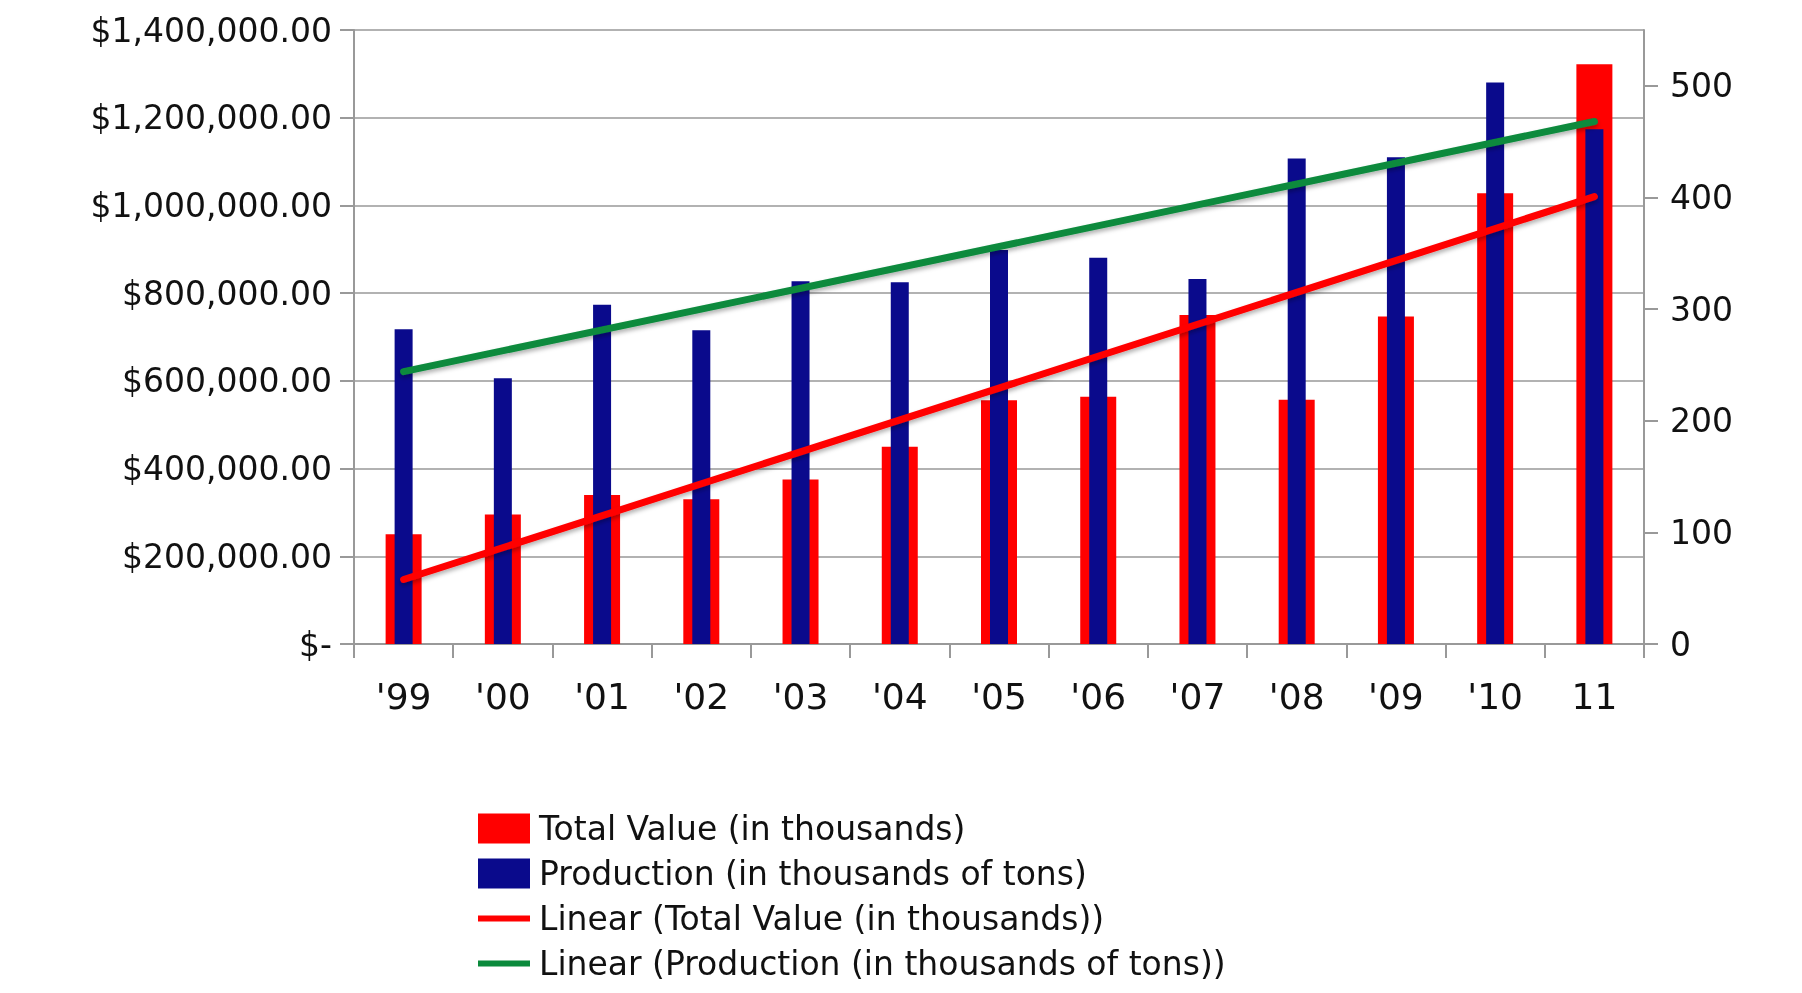 Image resolution: width=1802 pixels, height=993 pixels. Describe the element at coordinates (502, 696) in the screenshot. I see `x-tick-label: '00` at that location.